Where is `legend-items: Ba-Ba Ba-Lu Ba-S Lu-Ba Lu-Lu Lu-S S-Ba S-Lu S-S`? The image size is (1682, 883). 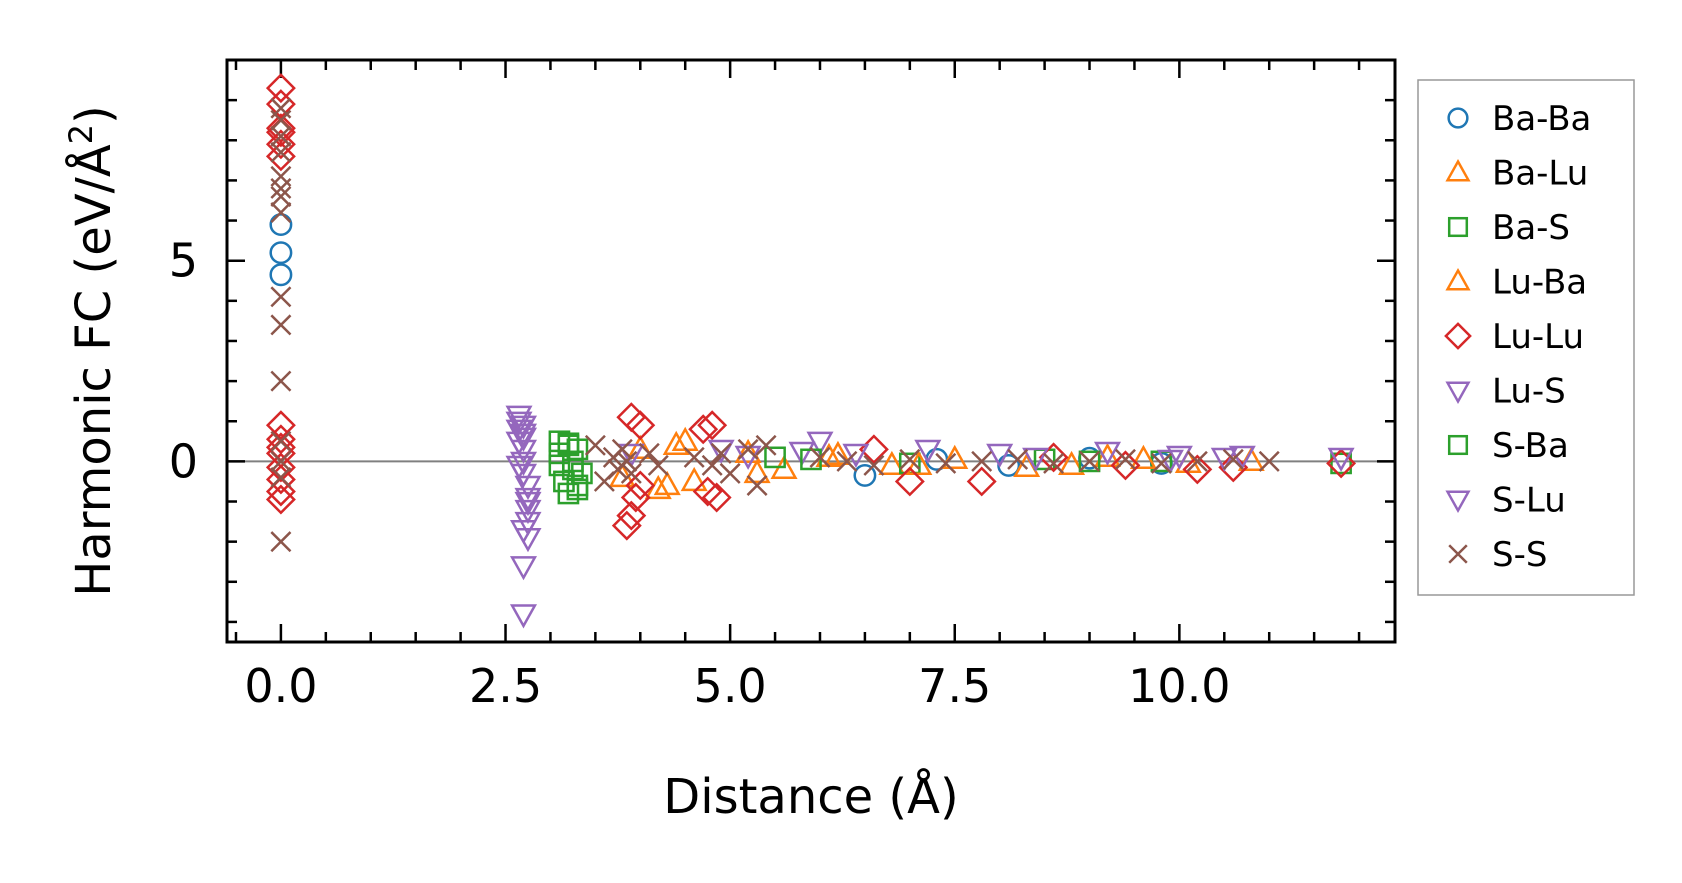 legend-items: Ba-Ba Ba-Lu Ba-S Lu-Ba Lu-Lu Lu-S S-Ba S-Lu S-S is located at coordinates (1517, 337).